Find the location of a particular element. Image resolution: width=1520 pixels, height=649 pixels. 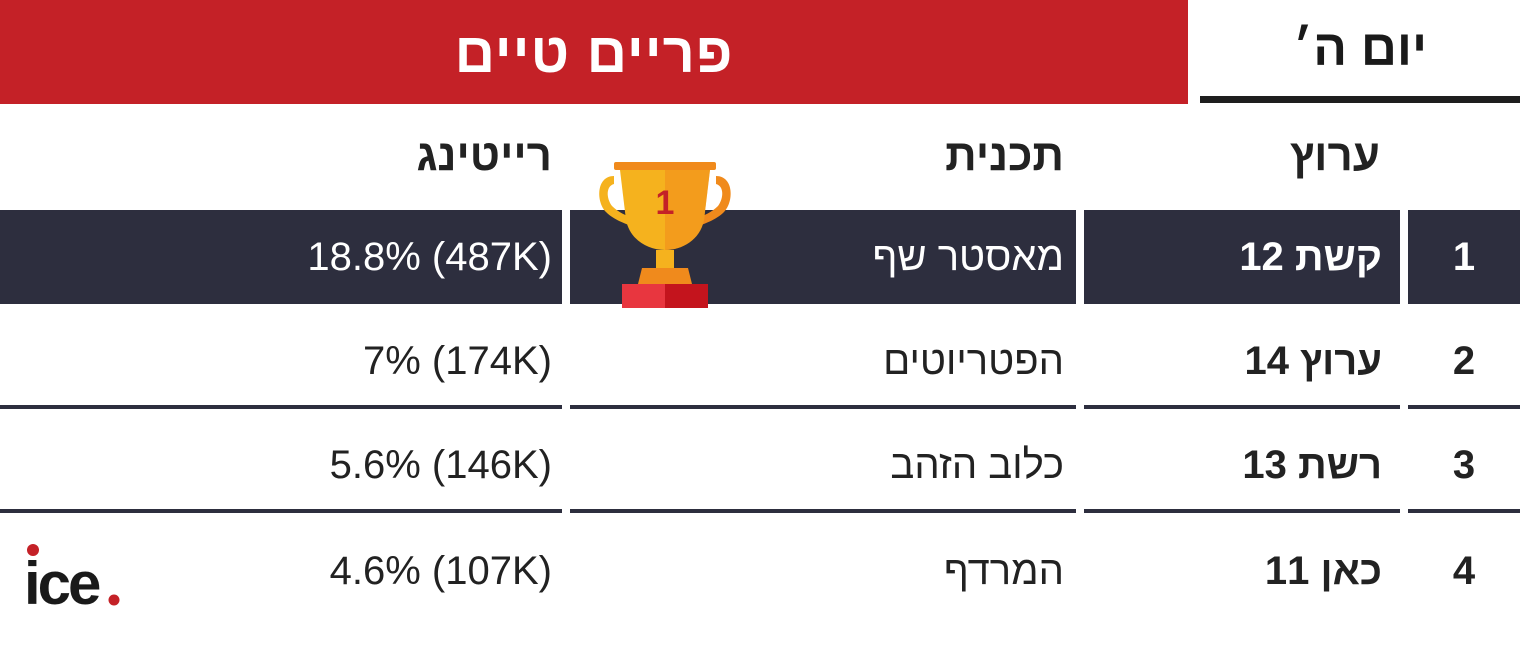

show-name: כלוב הזהב is located at coordinates (977, 464).